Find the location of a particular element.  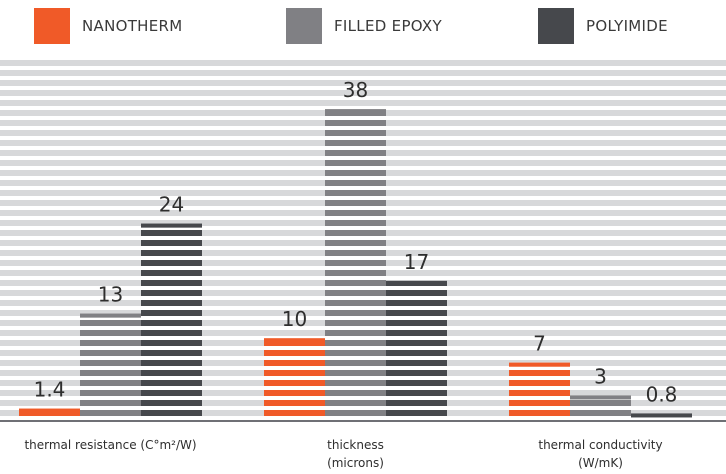

x-tick-label-1-1: (microns) is located at coordinates (355, 463).